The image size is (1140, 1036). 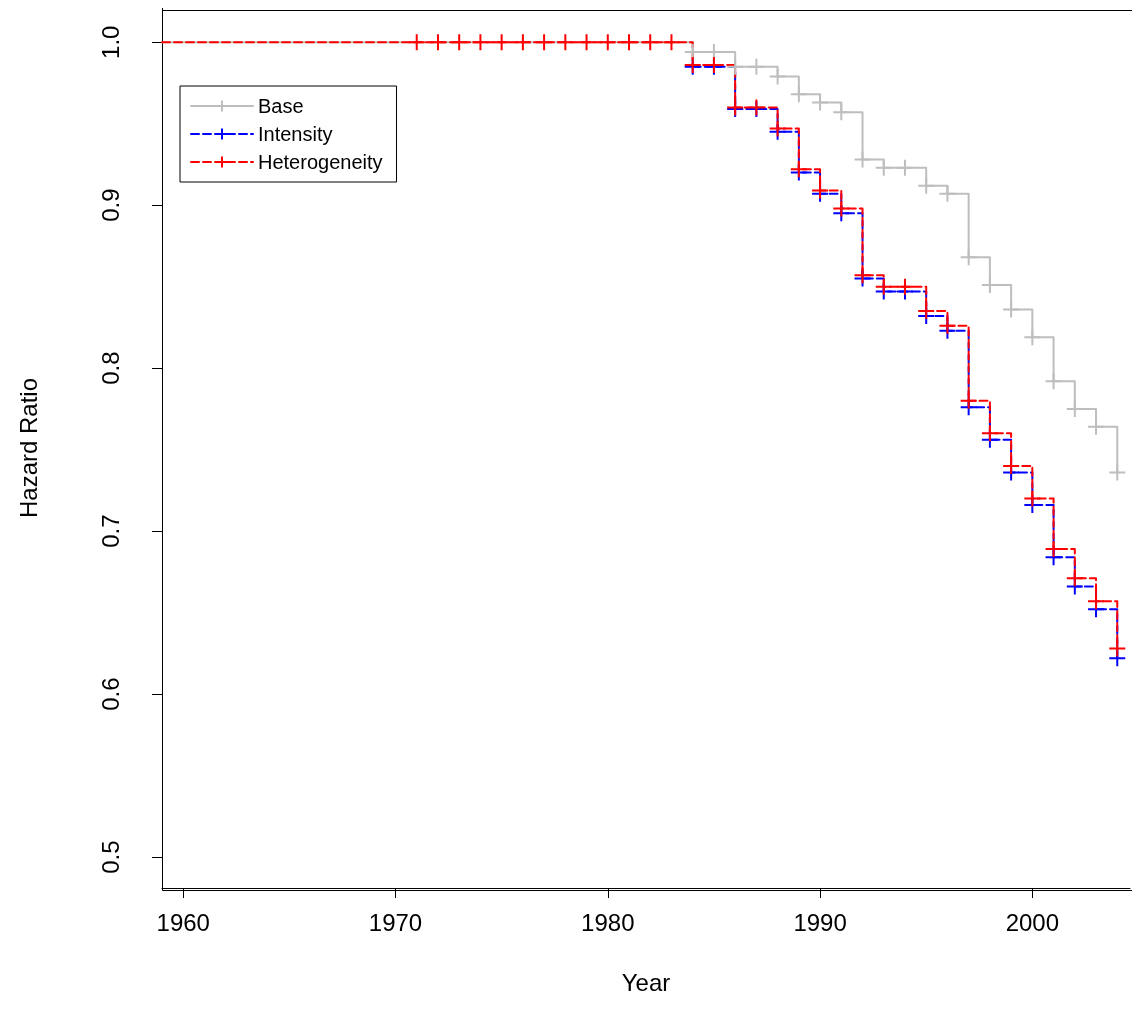 I want to click on y-tick-label: 1.0, so click(x=110, y=42).